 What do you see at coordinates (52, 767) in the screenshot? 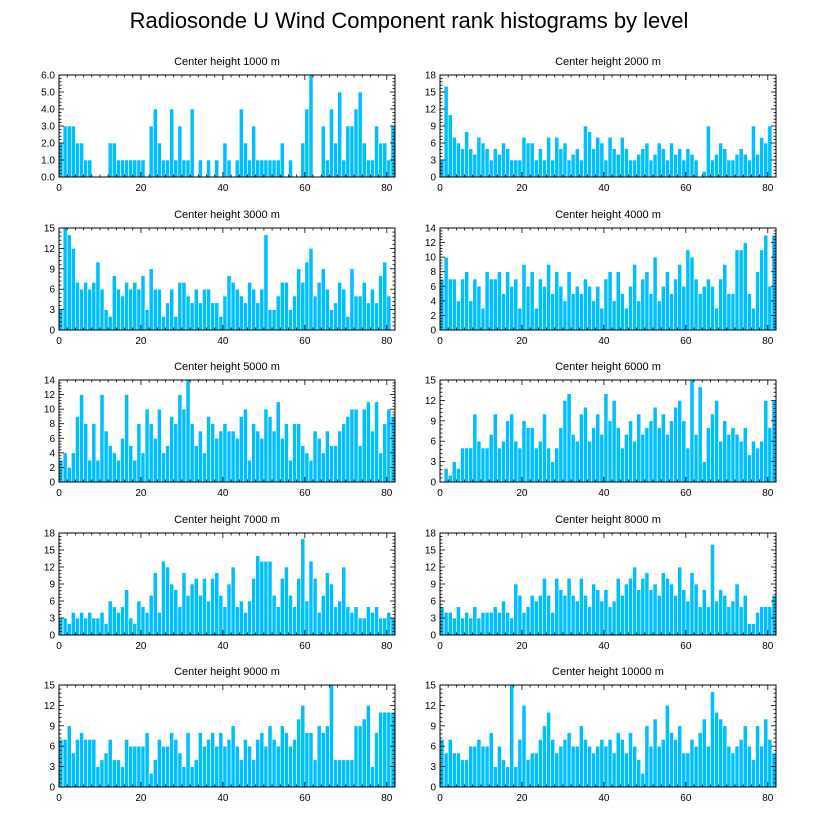
I see `y-tick-label: 3` at bounding box center [52, 767].